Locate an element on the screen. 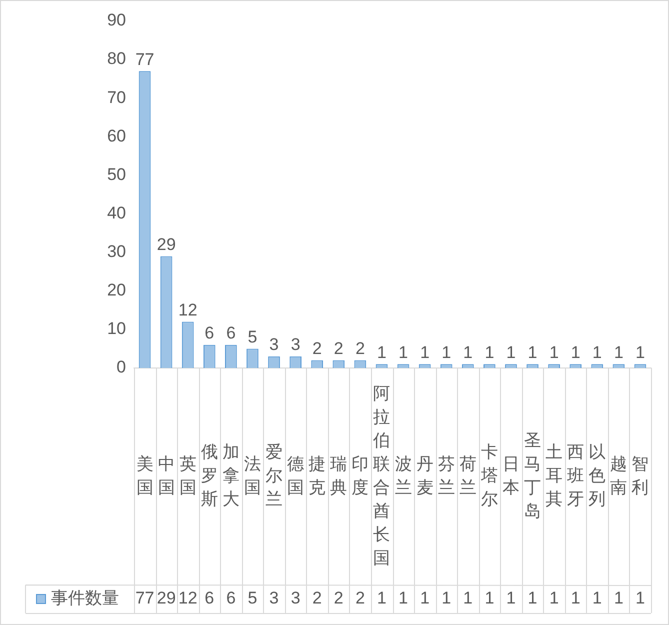 This screenshot has height=625, width=669. x-tick-label: 印度 is located at coordinates (360, 475).